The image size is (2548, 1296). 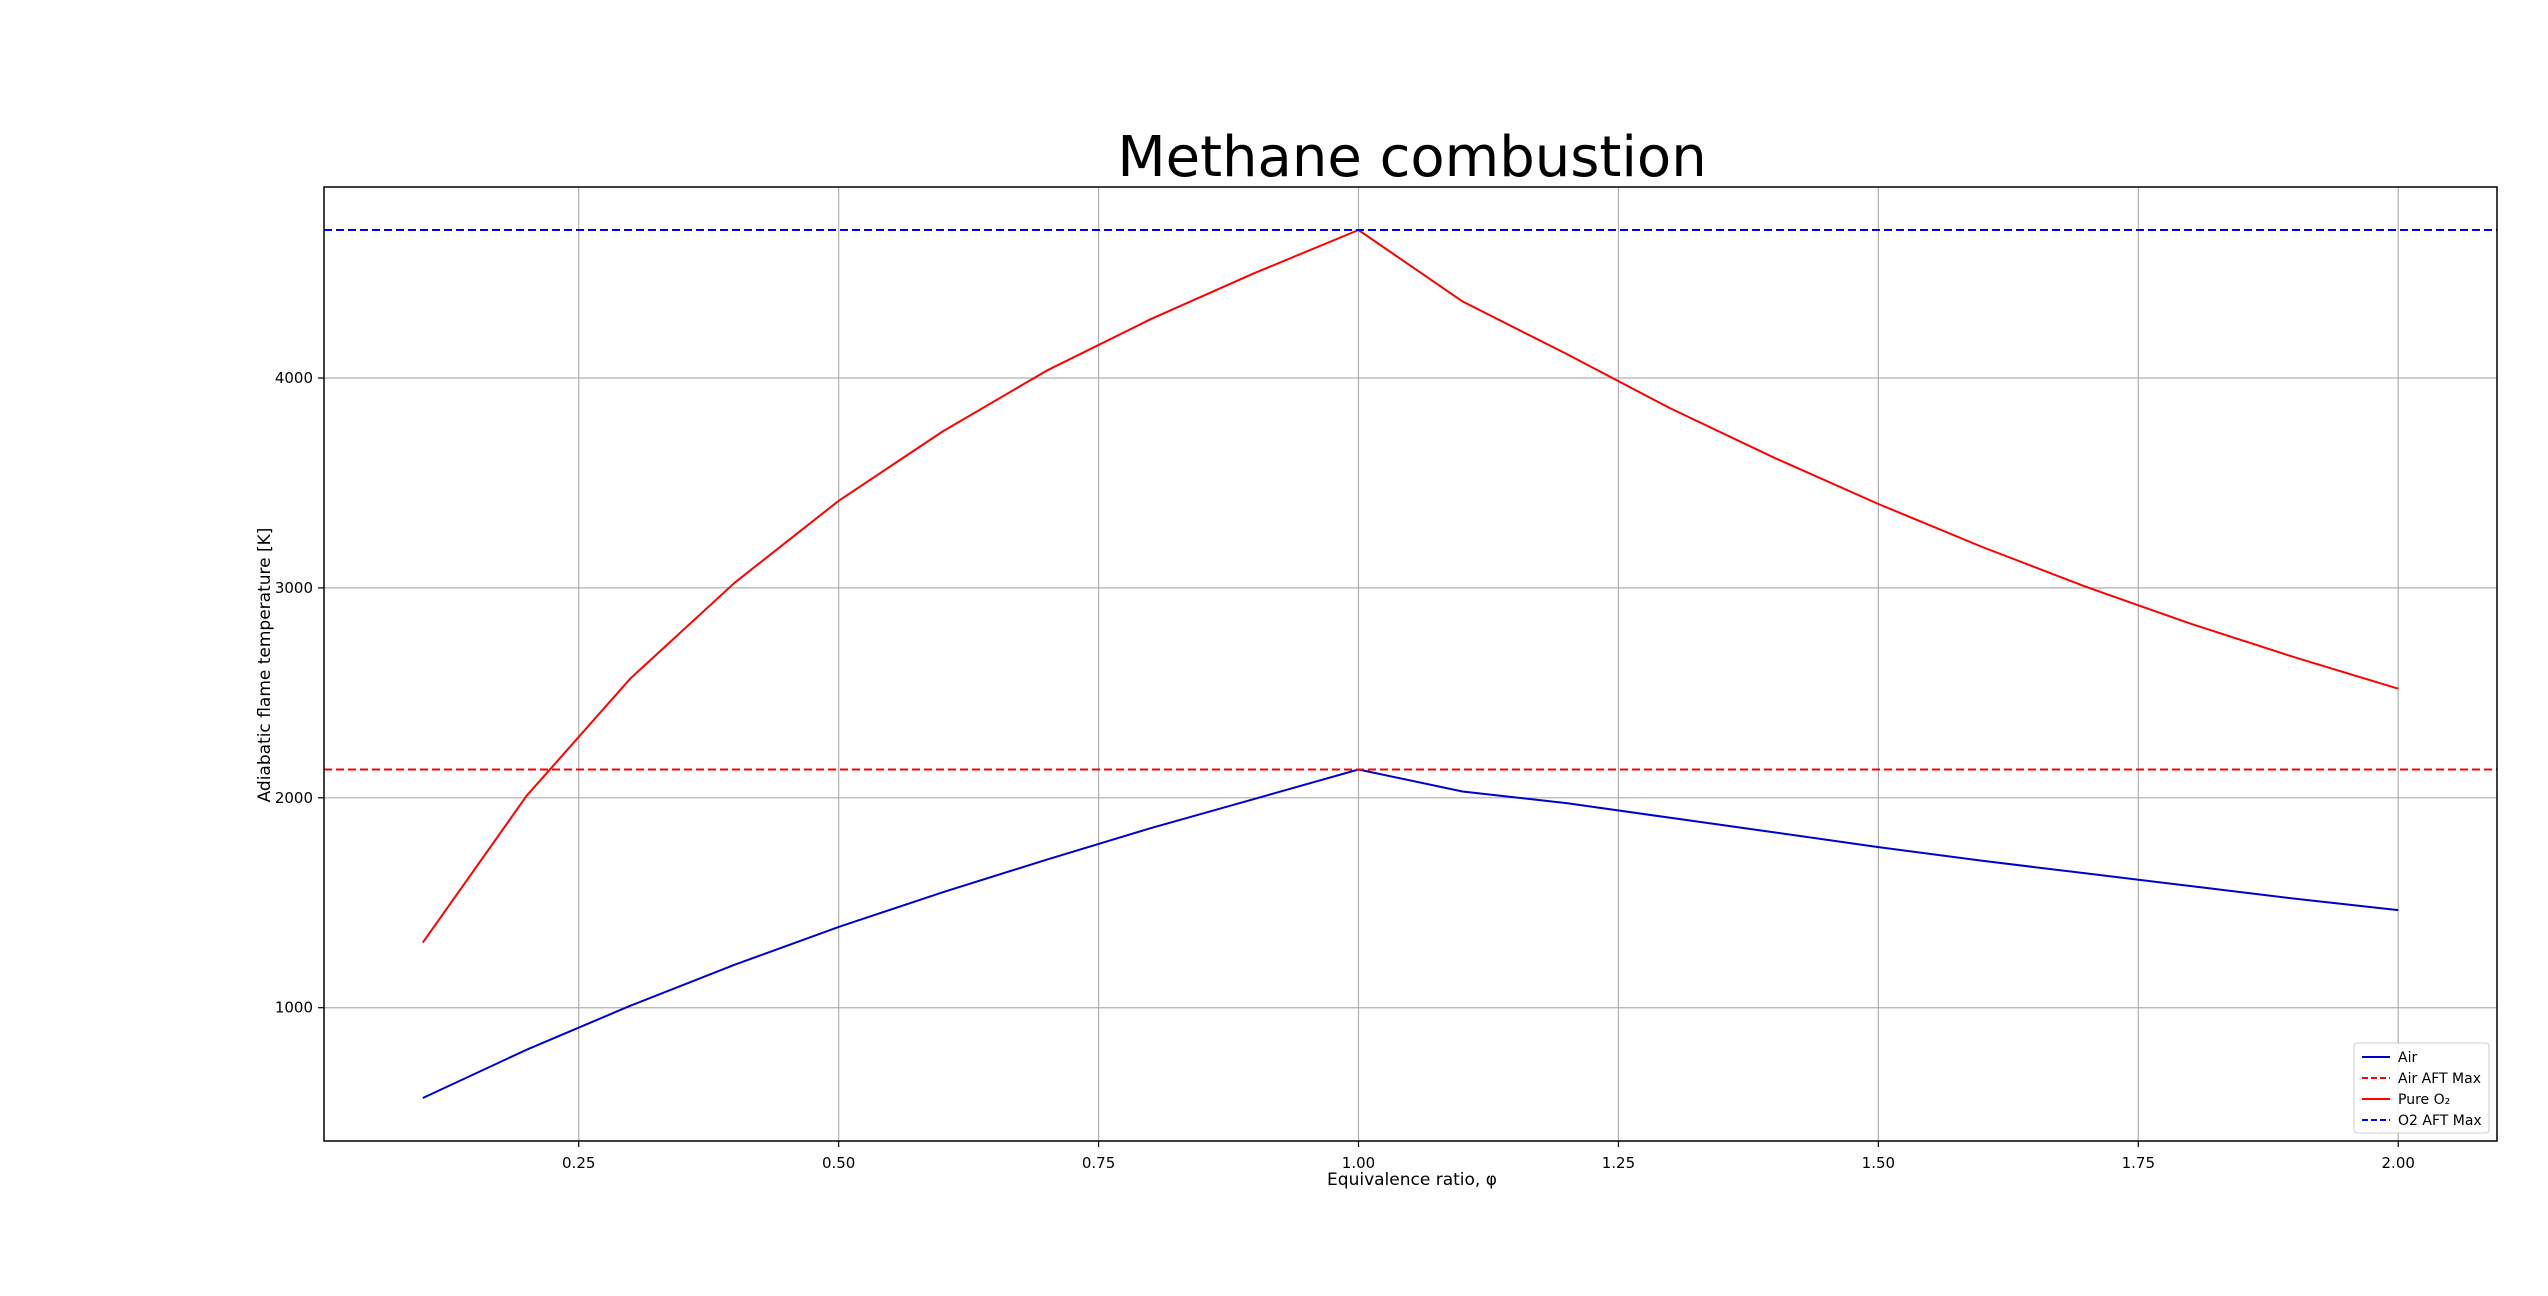 What do you see at coordinates (294, 588) in the screenshot?
I see `y-tick-label: 3000` at bounding box center [294, 588].